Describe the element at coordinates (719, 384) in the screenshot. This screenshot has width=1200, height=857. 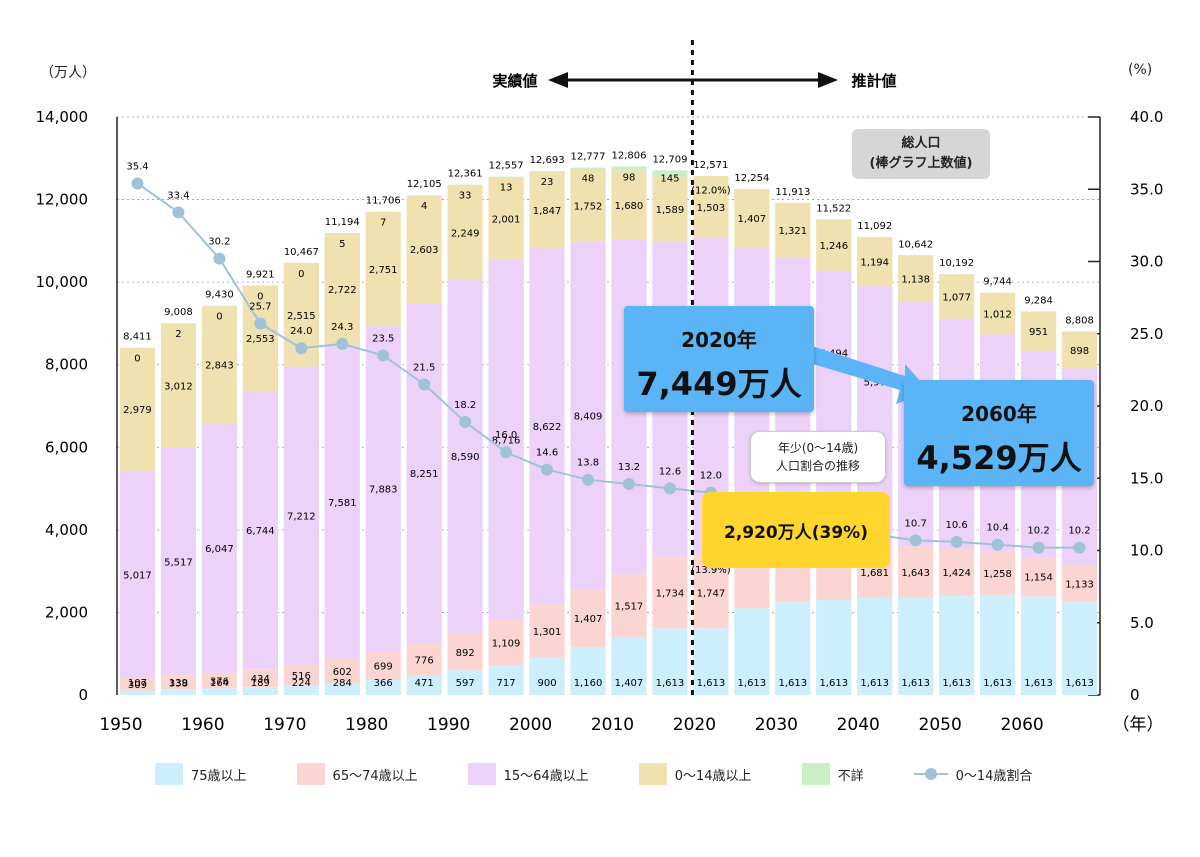
I see `callout-2020-pop: 7,449万人` at that location.